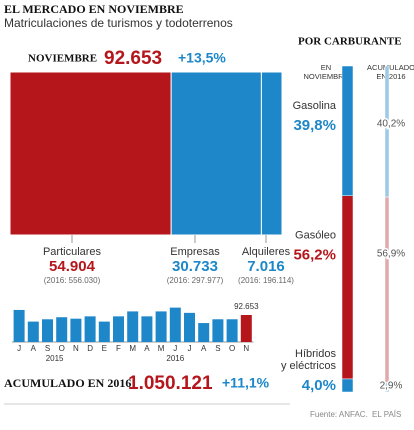 The image size is (414, 430). Describe the element at coordinates (72, 252) in the screenshot. I see `segment-name: Particulares` at that location.